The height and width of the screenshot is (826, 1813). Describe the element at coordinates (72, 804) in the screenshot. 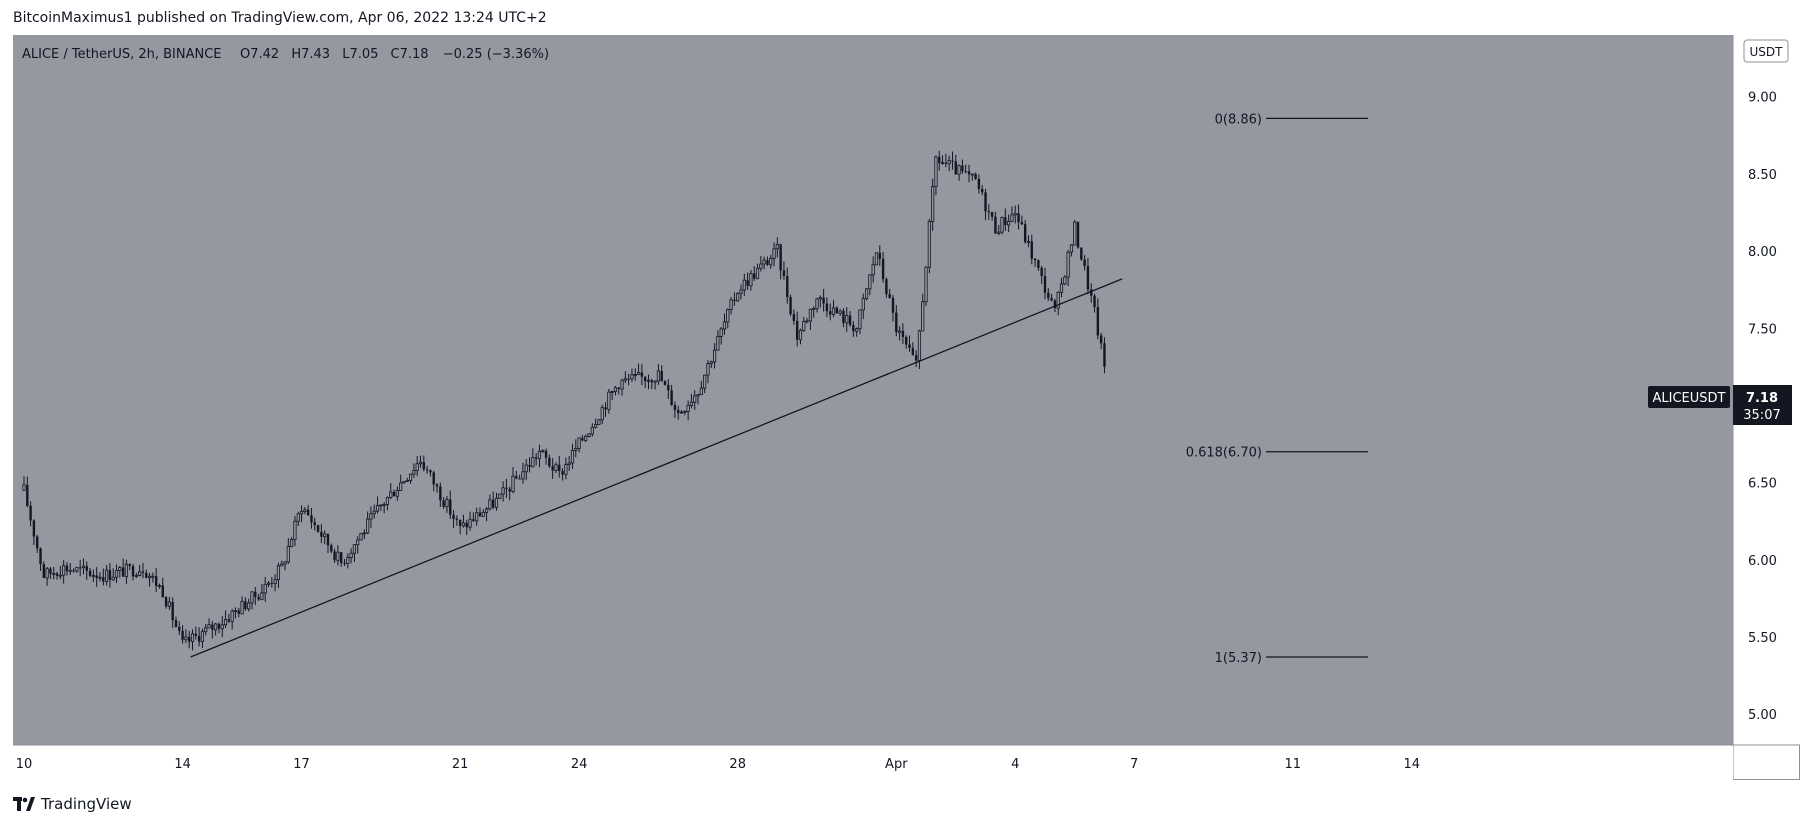

I see `footer-brand: TradingView` at that location.